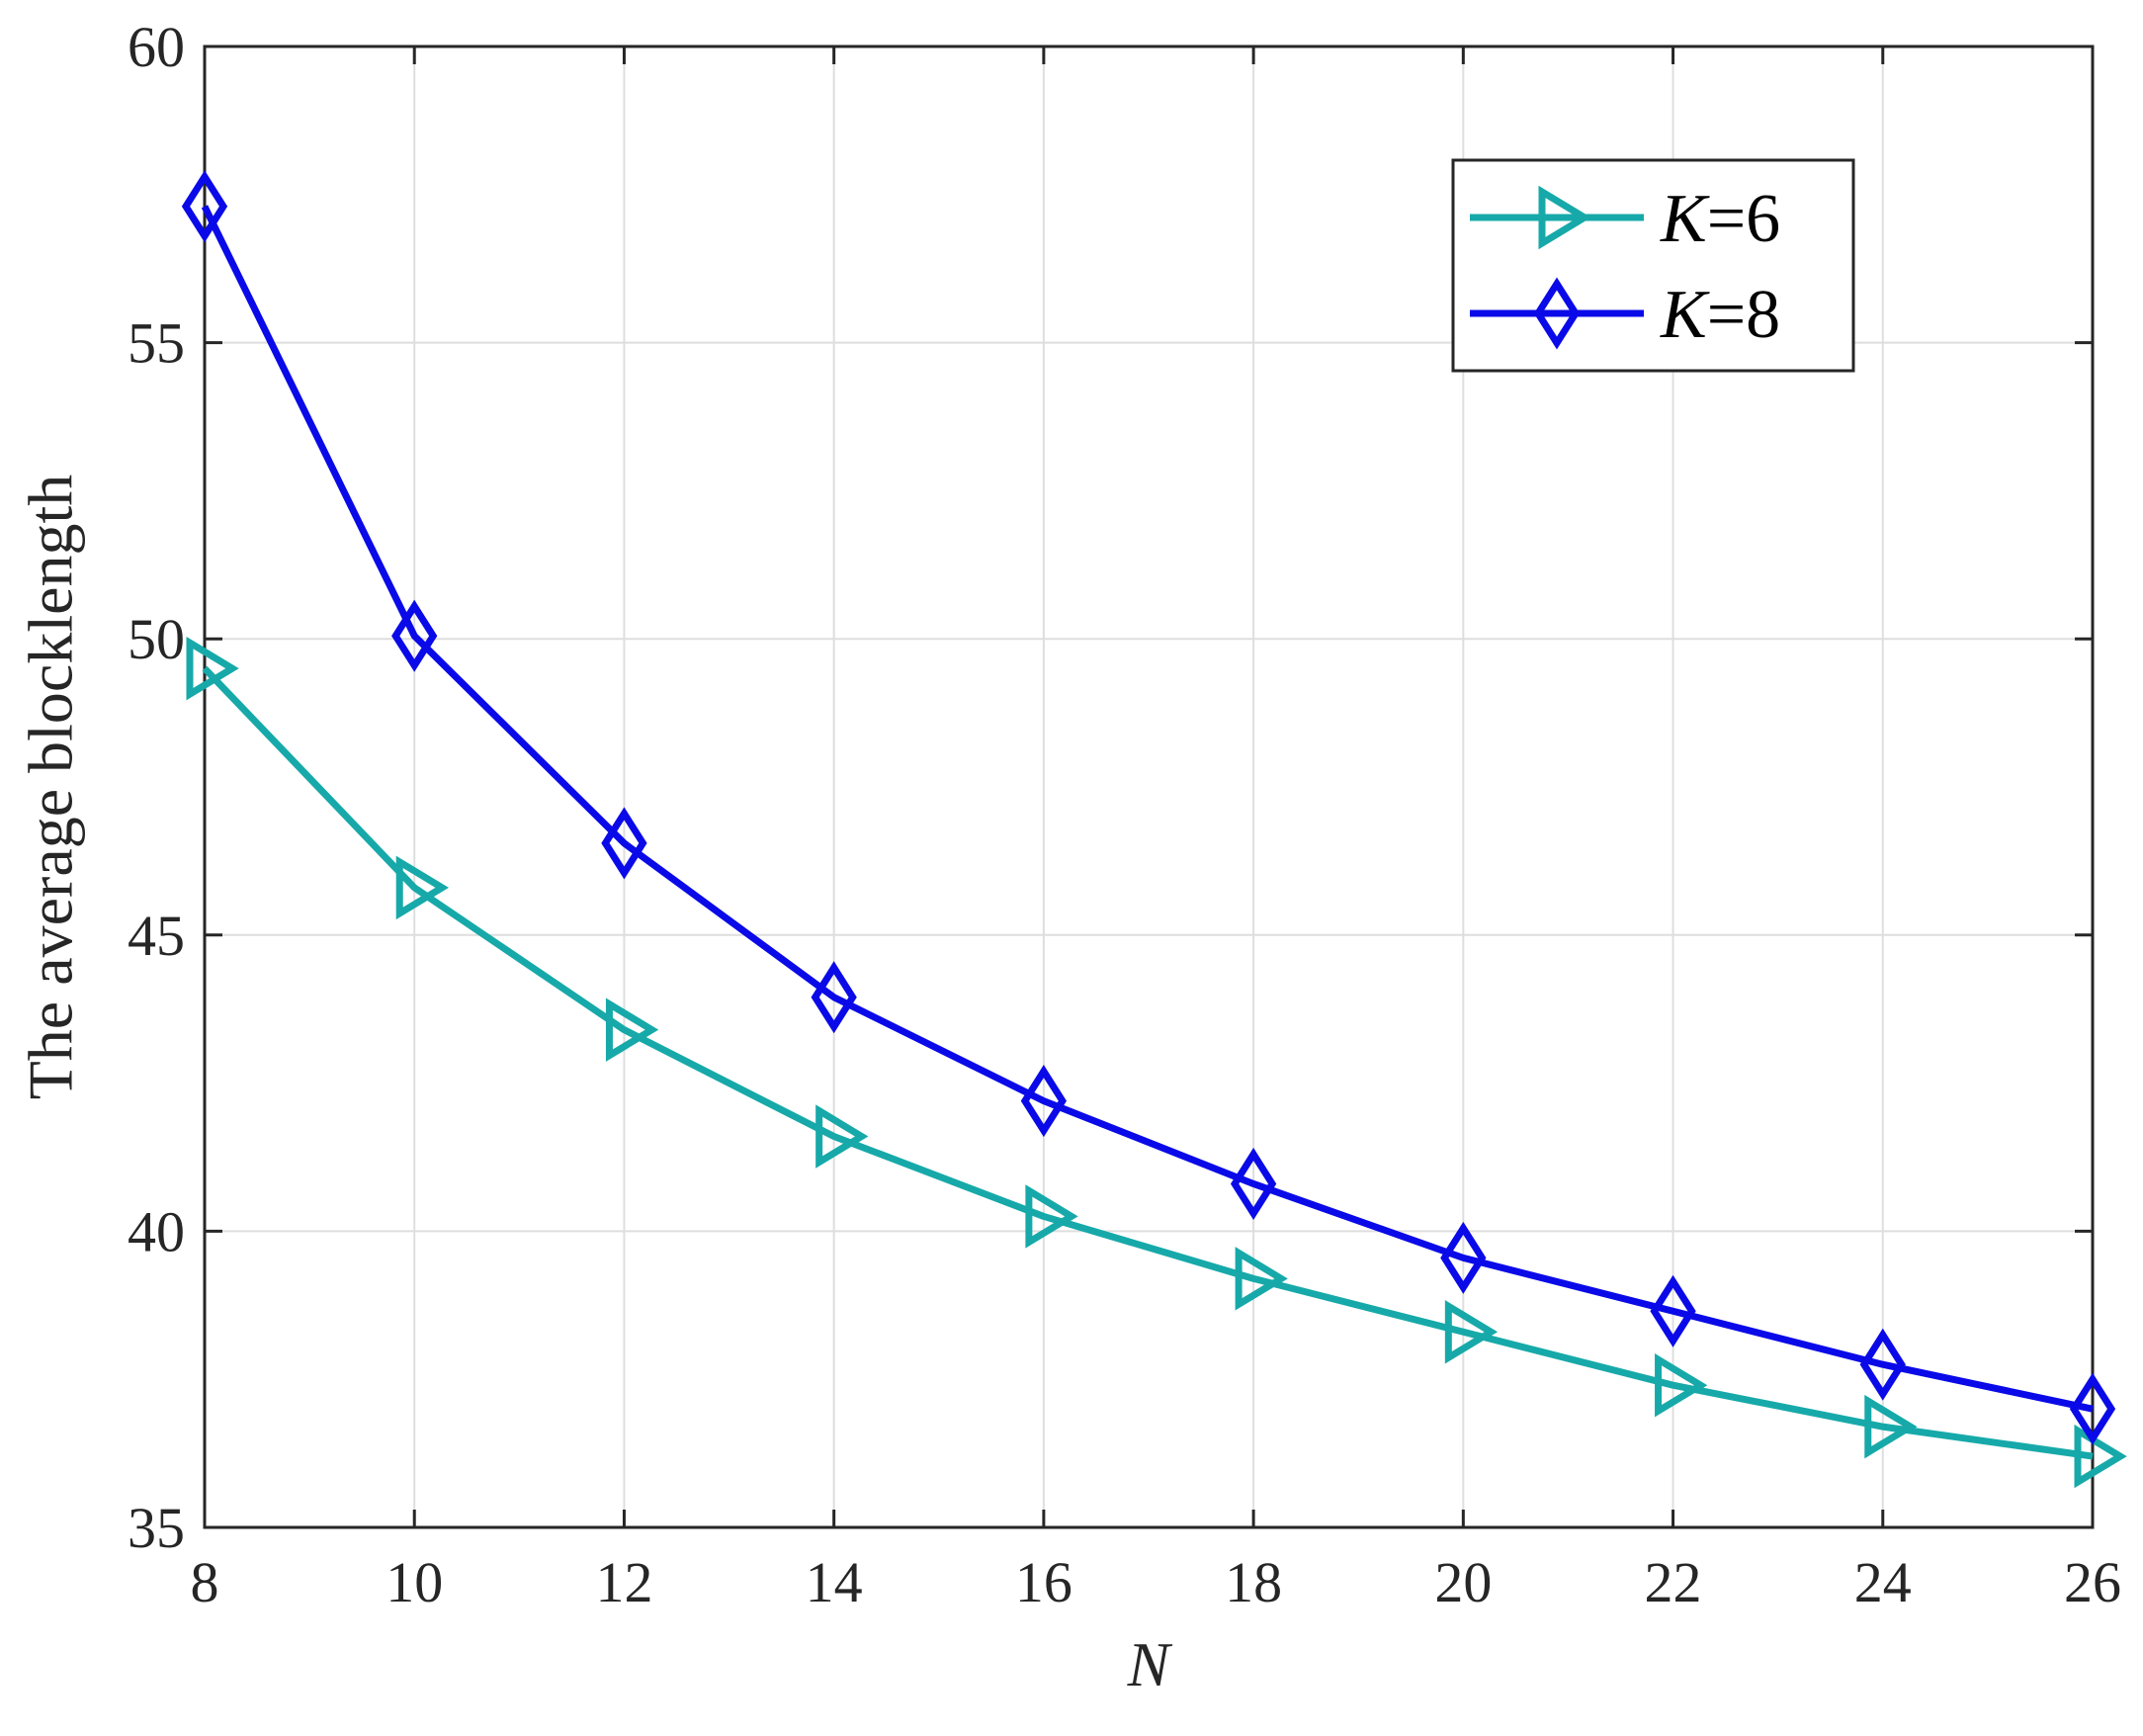 This screenshot has width=2143, height=1736. Describe the element at coordinates (1625, 219) in the screenshot. I see `legend-entry-1: K=6` at that location.